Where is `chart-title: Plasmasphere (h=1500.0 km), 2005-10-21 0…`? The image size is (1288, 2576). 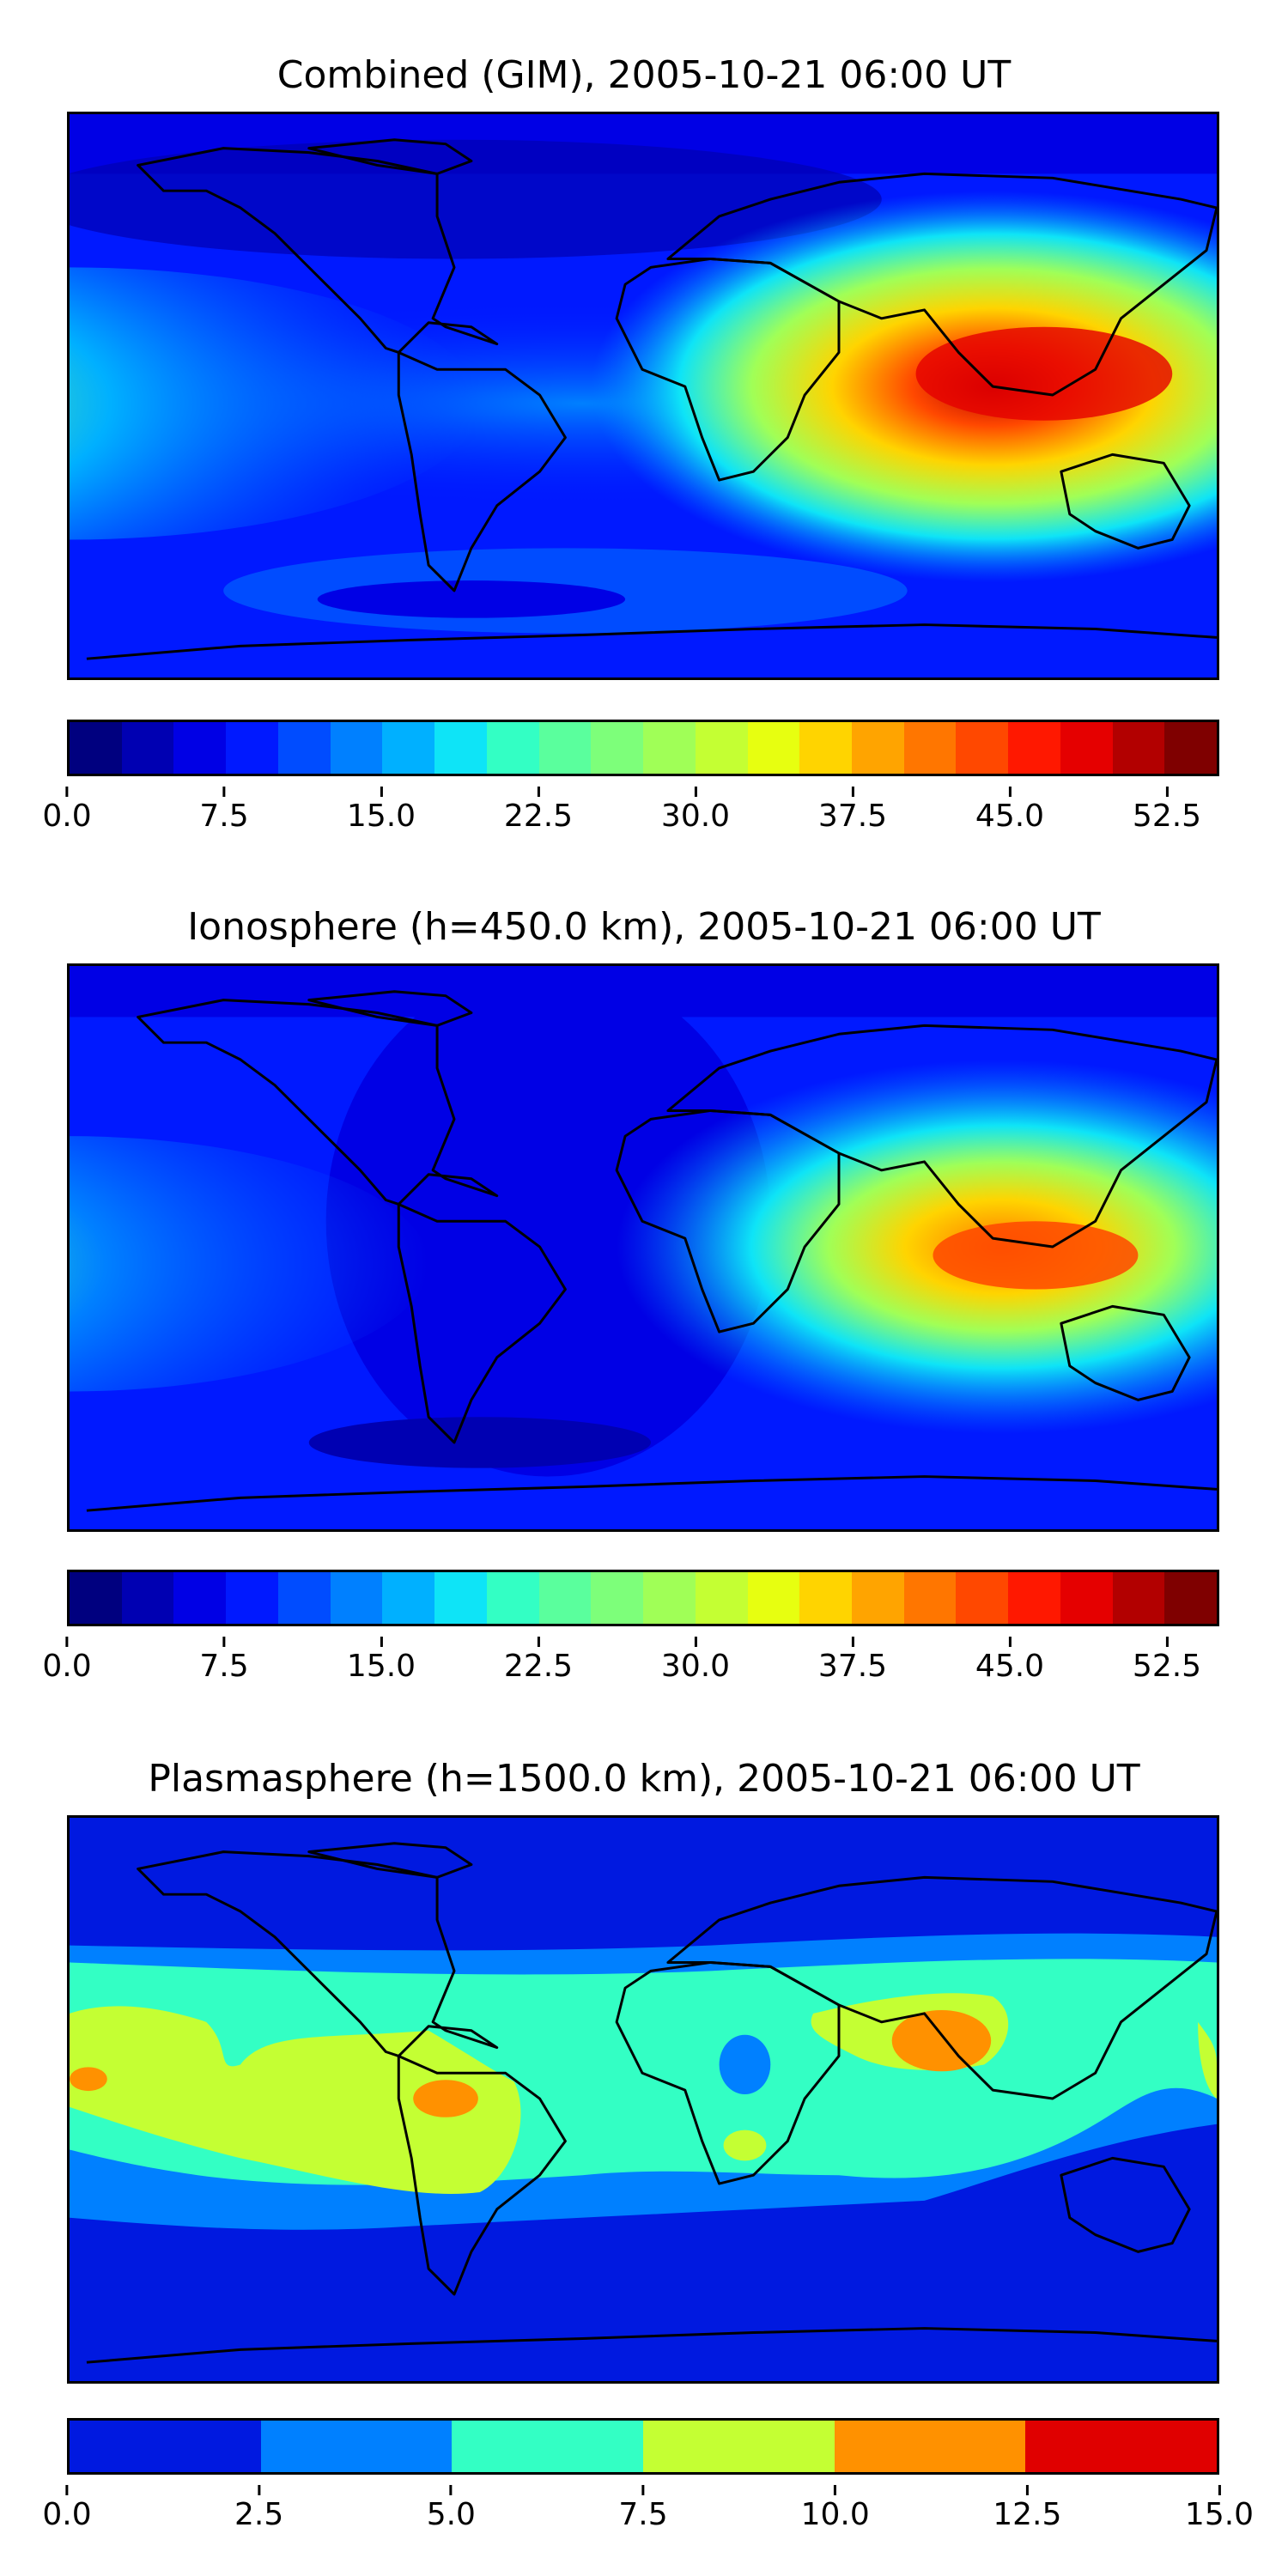 chart-title: Plasmasphere (h=1500.0 km), 2005-10-21 0… is located at coordinates (644, 1779).